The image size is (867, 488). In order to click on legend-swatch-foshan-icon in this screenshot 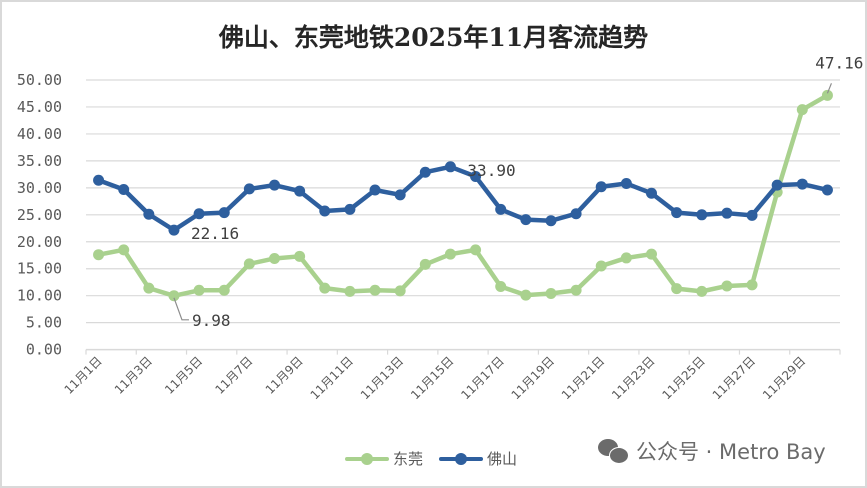, I will do `click(461, 459)`.